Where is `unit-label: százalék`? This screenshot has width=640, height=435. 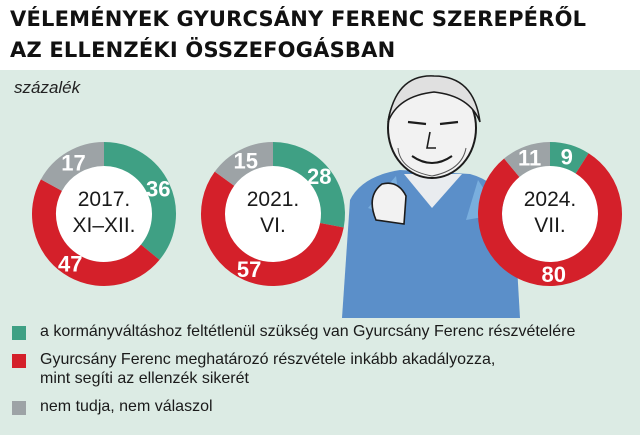
unit-label: százalék is located at coordinates (47, 87).